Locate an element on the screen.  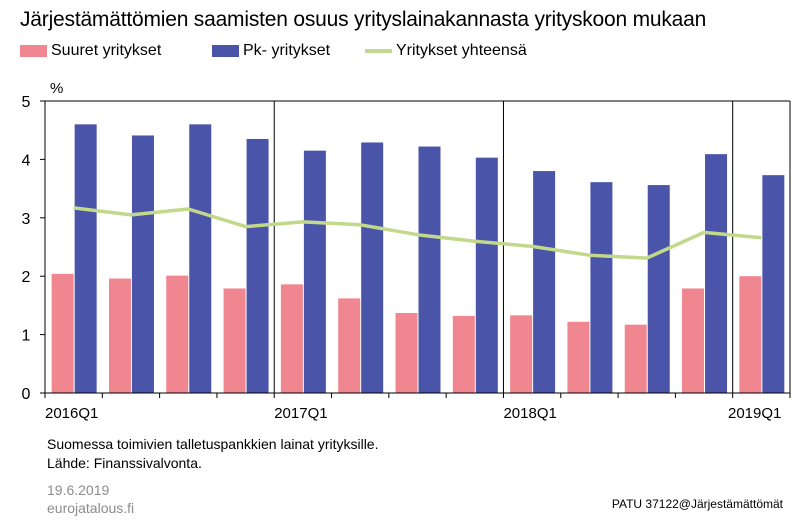
y-tick-label: 2 is located at coordinates (26, 277).